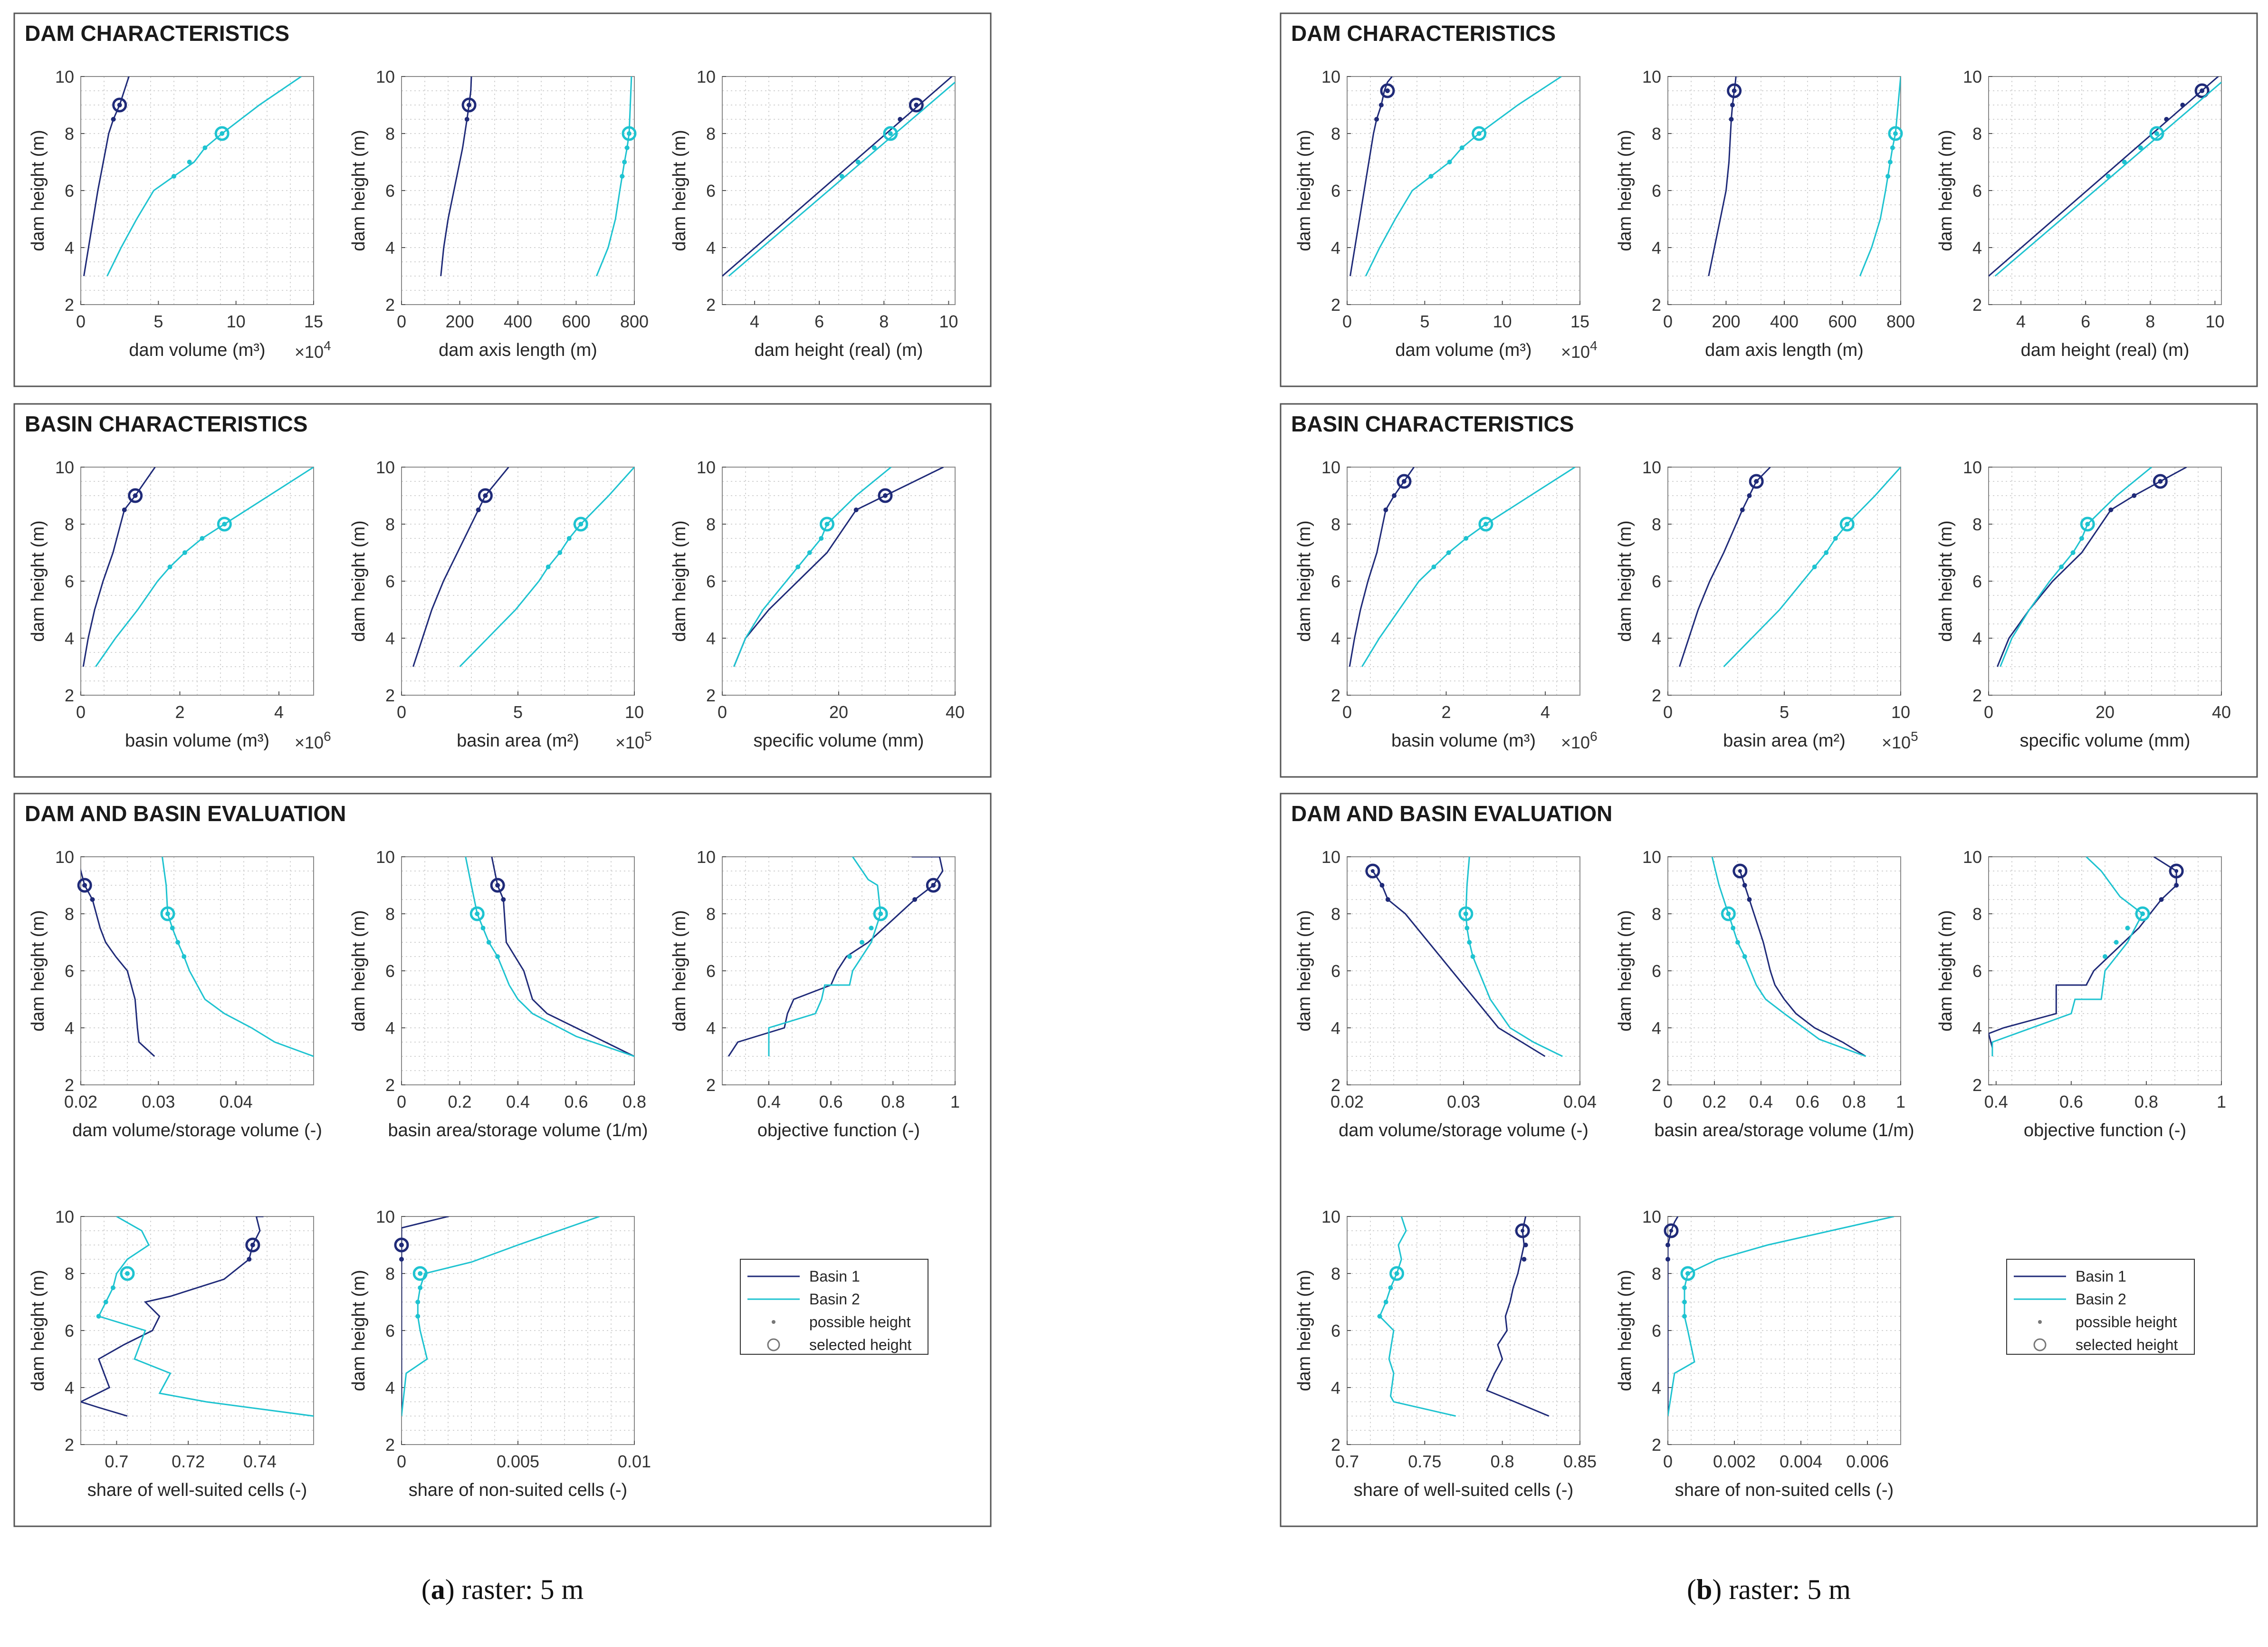 Image resolution: width=2268 pixels, height=1647 pixels. I want to click on x-tick-label: 4, so click(1545, 712).